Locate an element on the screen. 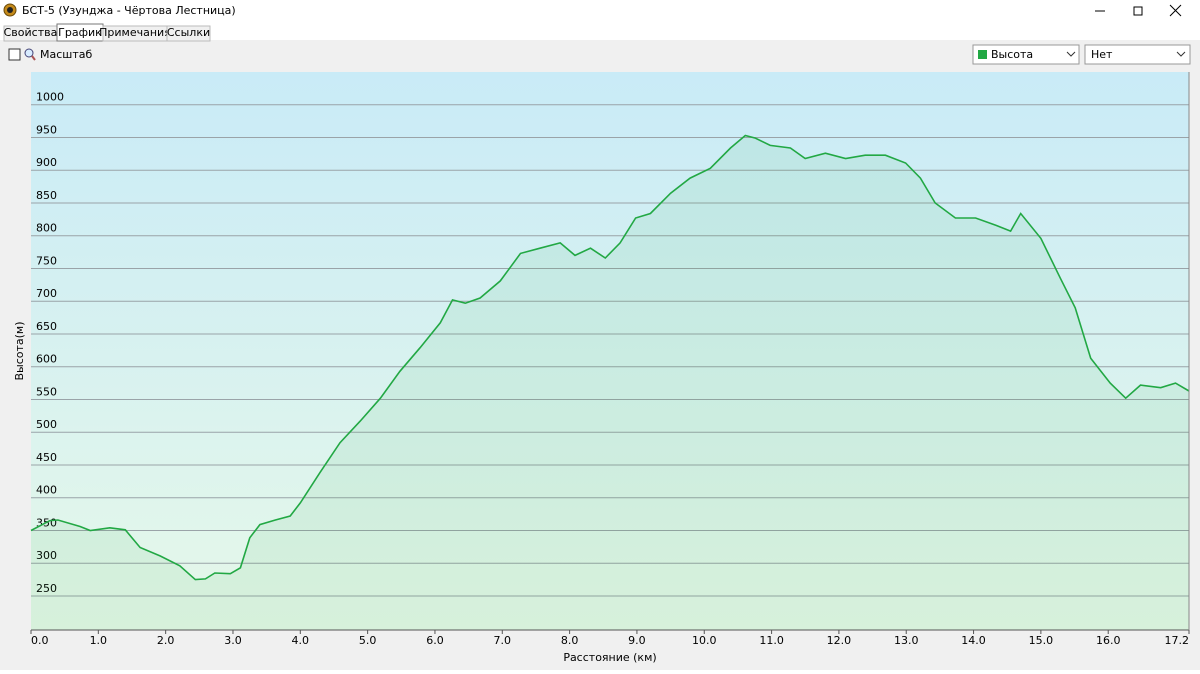 Image resolution: width=1200 pixels, height=674 pixels. x-tick-label: 1.0 is located at coordinates (99, 640).